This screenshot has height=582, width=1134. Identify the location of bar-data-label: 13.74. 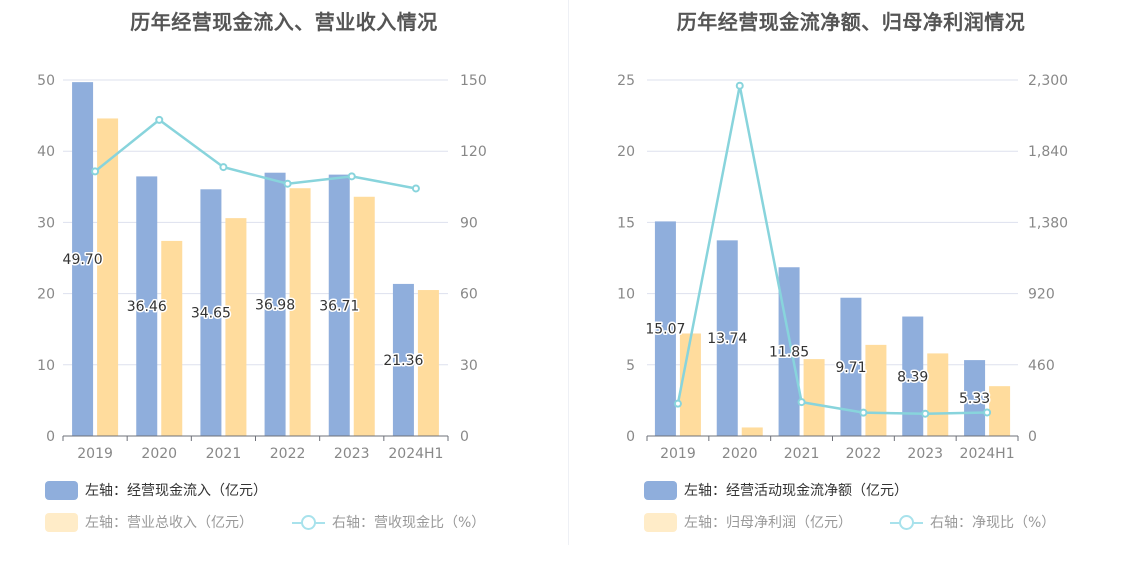
(727, 339).